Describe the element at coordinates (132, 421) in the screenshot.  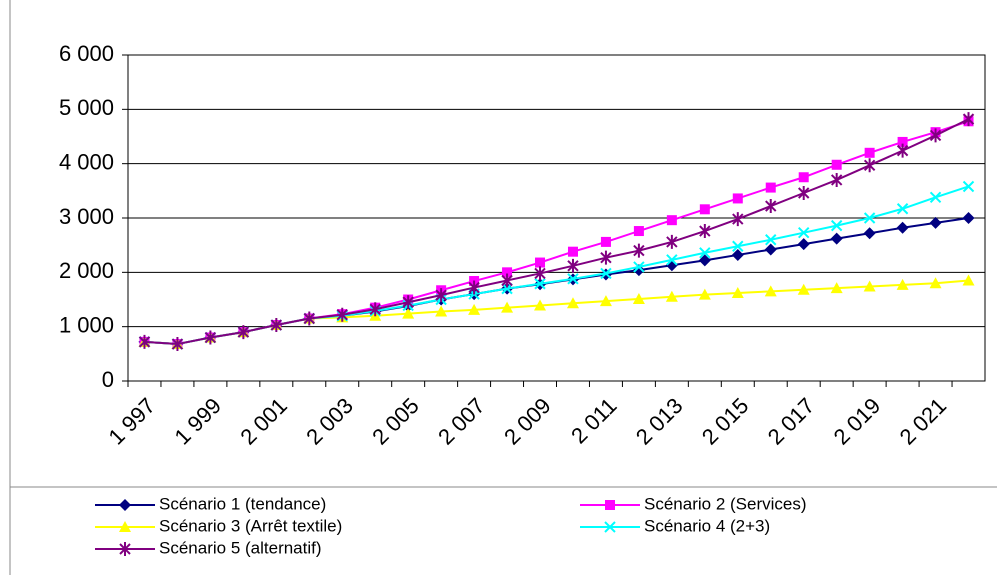
I see `x-tick-label: 1 997` at that location.